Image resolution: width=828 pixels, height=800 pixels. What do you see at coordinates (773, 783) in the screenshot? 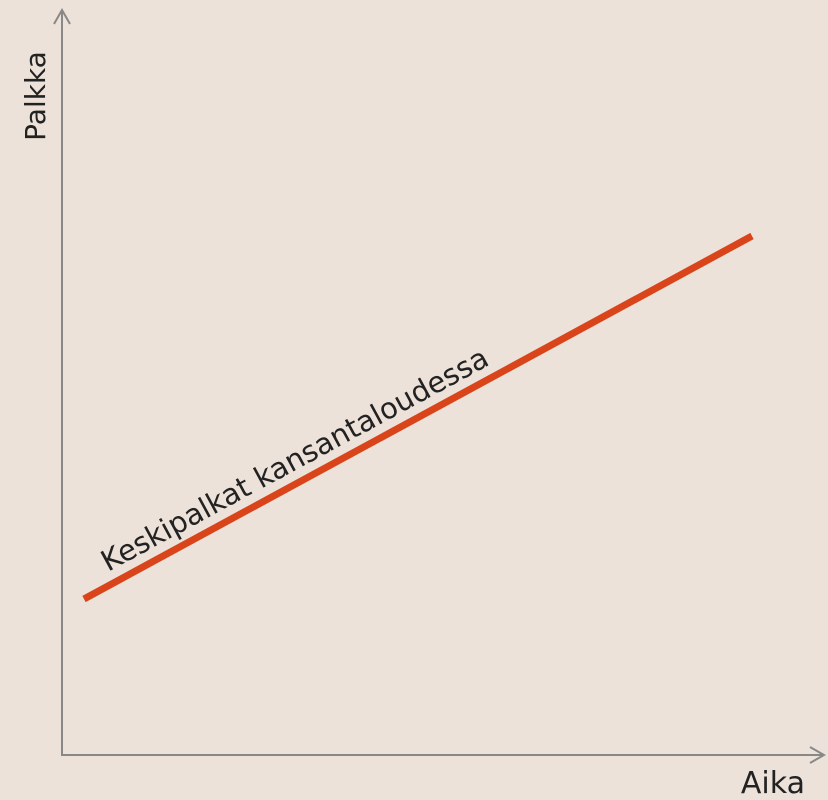
I see `x-axis-label: Aika` at bounding box center [773, 783].